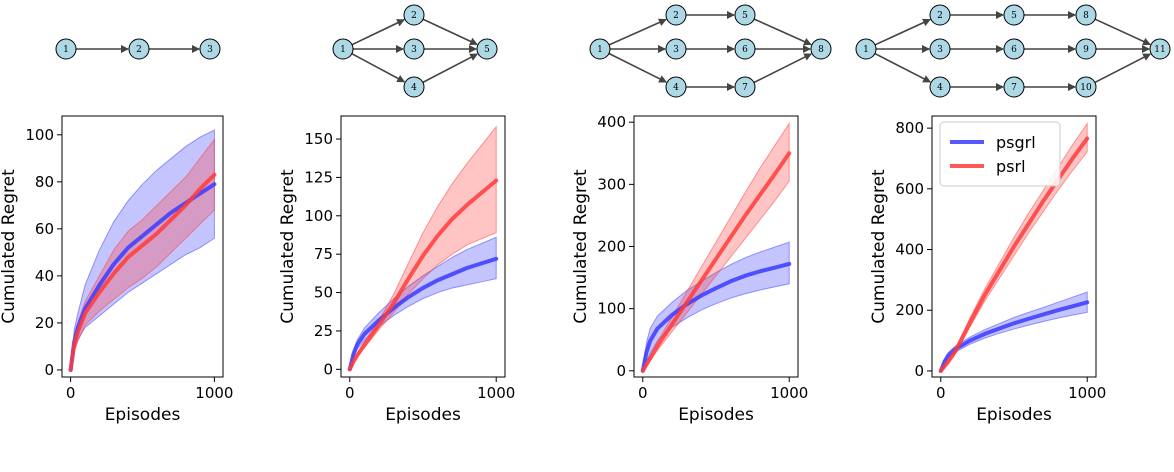  I want to click on graph-node-label: 8, so click(1086, 16).